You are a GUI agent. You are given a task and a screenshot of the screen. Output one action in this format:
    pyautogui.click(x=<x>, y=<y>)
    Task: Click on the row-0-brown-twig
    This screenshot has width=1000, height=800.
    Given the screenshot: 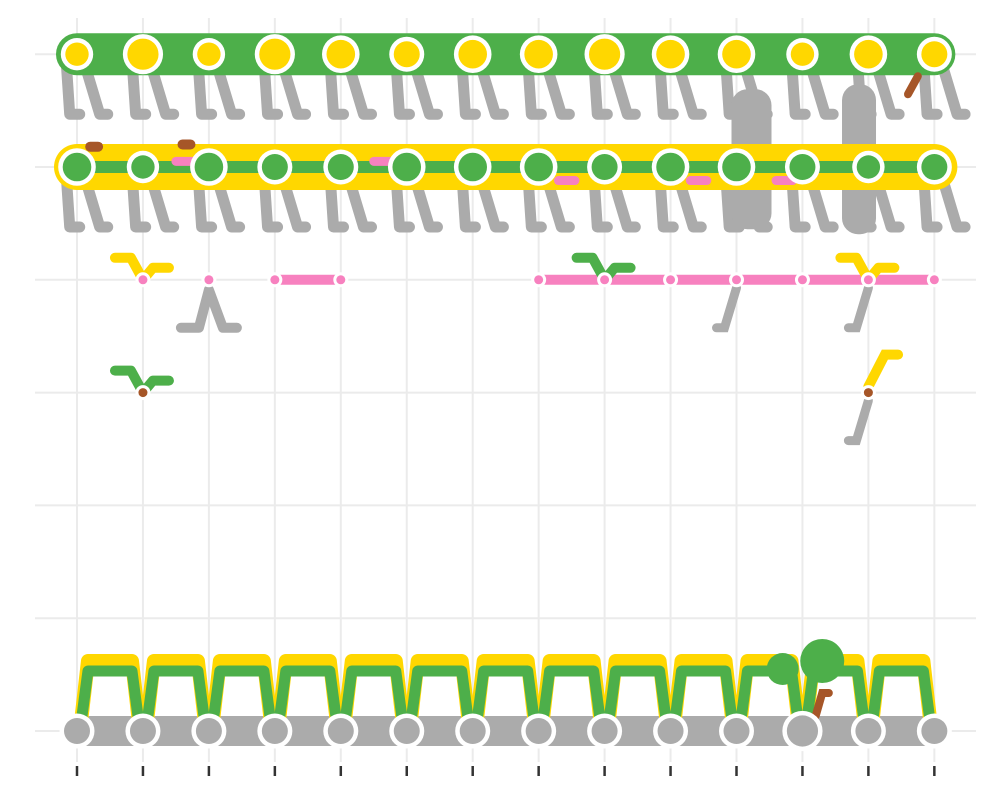 What is the action you would take?
    pyautogui.click(x=822, y=704)
    